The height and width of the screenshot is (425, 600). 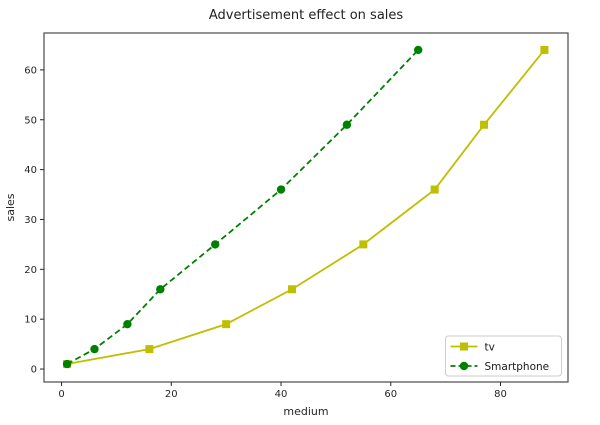 What do you see at coordinates (10, 207) in the screenshot?
I see `y-axis-label: sales` at bounding box center [10, 207].